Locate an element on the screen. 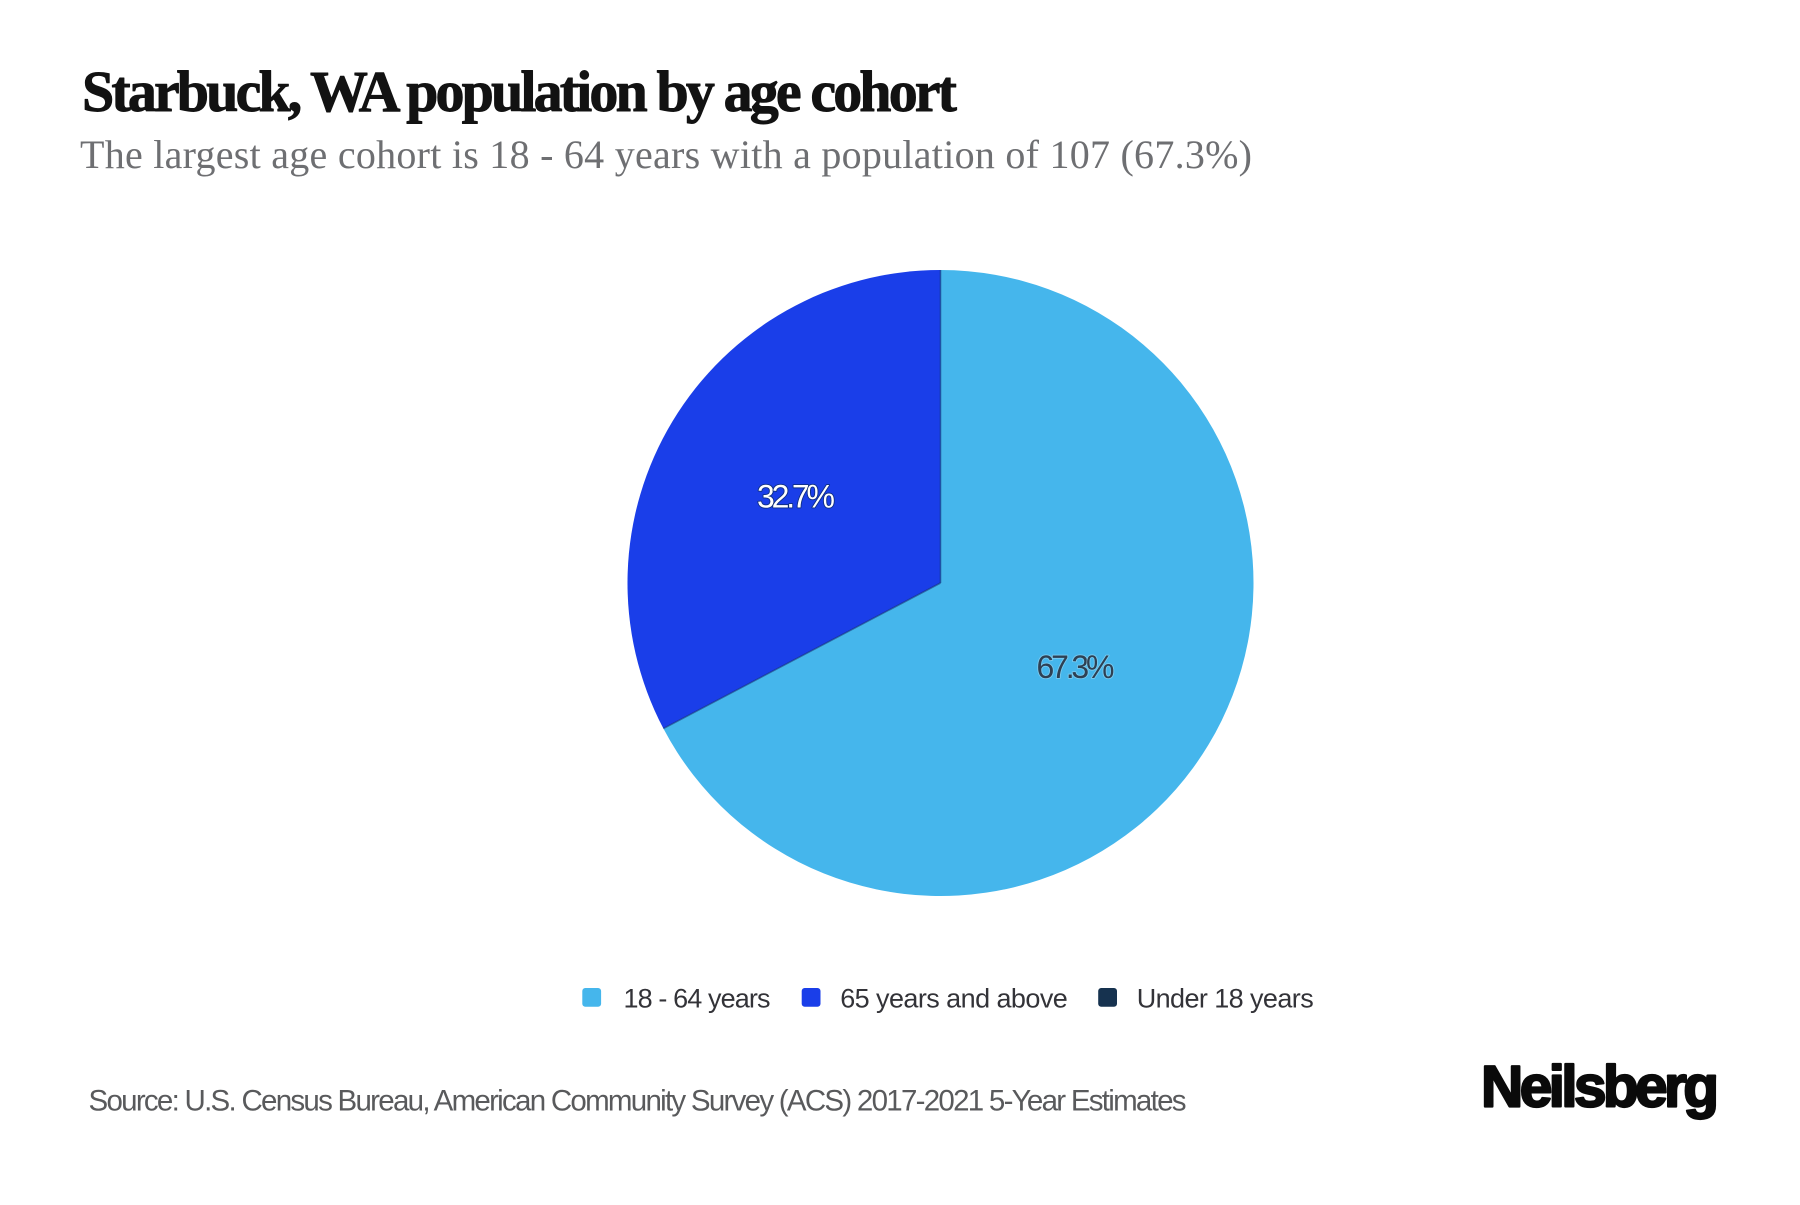  svg-text: 18 - 64 years is located at coordinates (697, 999).